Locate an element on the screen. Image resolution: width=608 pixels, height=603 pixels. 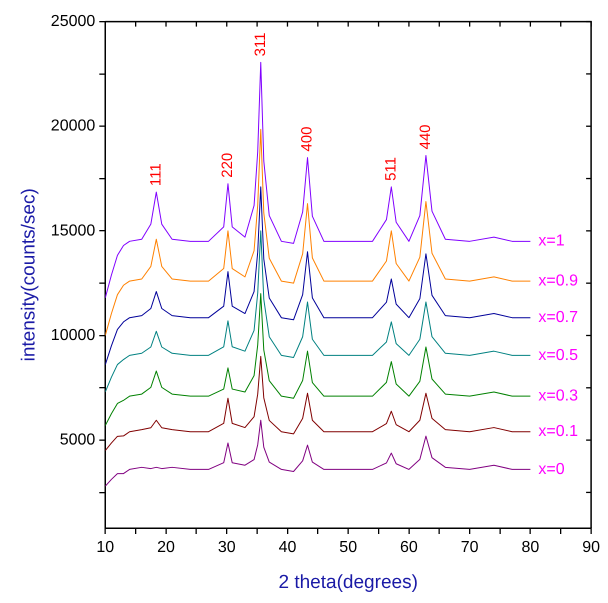
annotation: 311 is located at coordinates (260, 44).